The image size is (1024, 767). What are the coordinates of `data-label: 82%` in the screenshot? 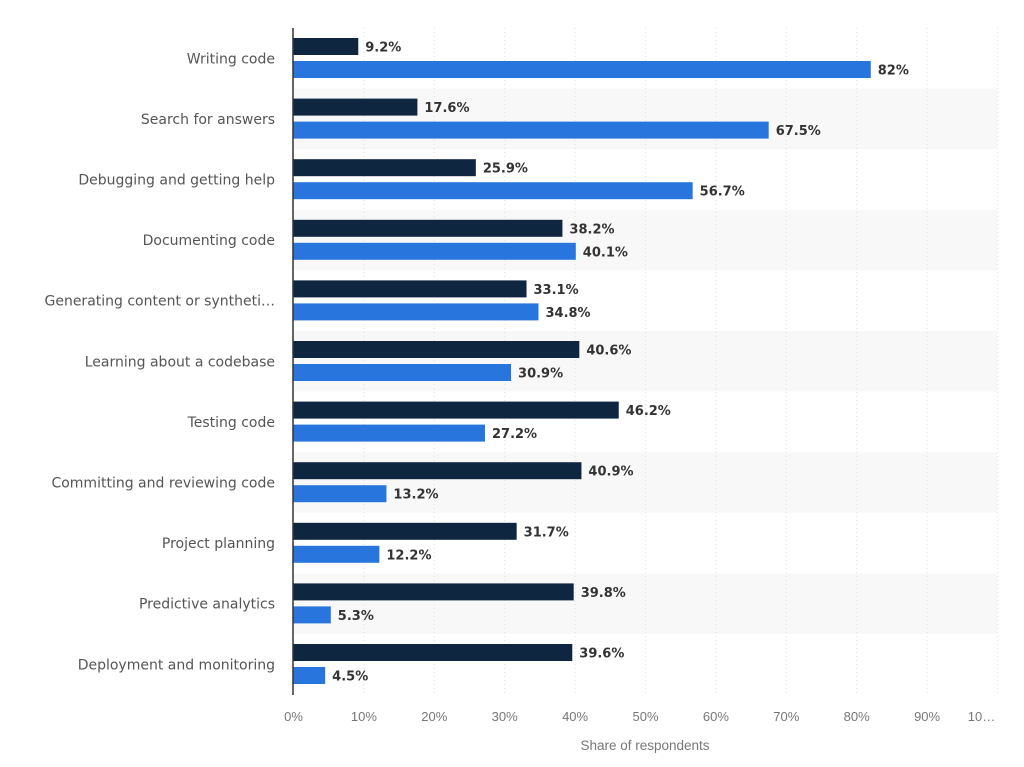 It's located at (893, 71).